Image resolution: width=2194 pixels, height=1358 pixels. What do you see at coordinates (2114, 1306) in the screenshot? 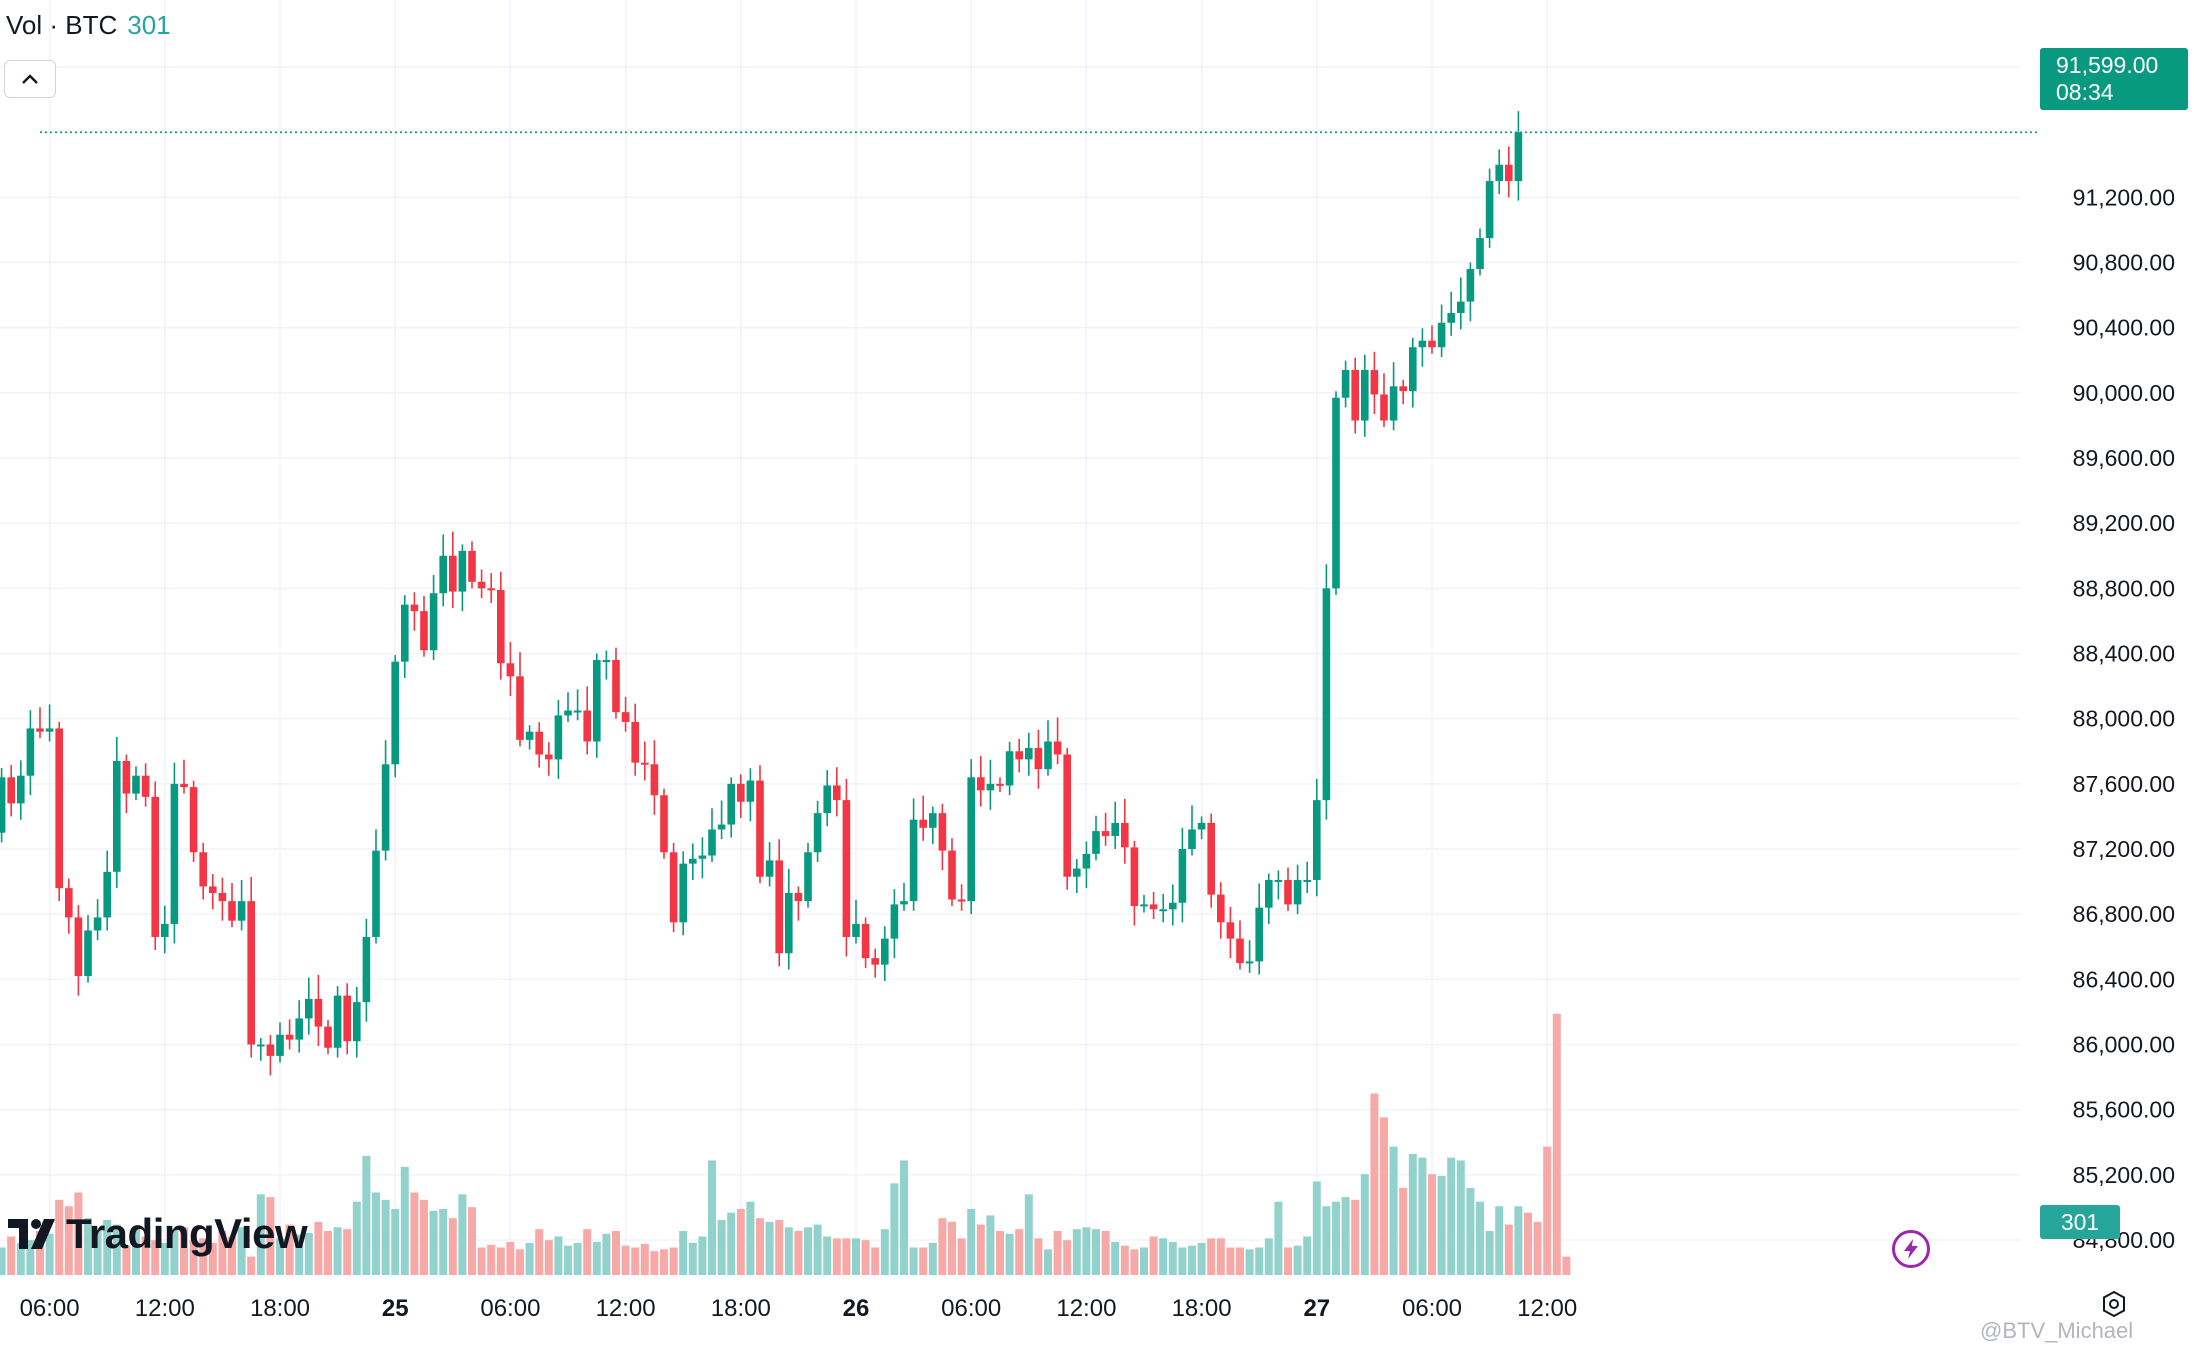
I see `settings-gear-icon` at bounding box center [2114, 1306].